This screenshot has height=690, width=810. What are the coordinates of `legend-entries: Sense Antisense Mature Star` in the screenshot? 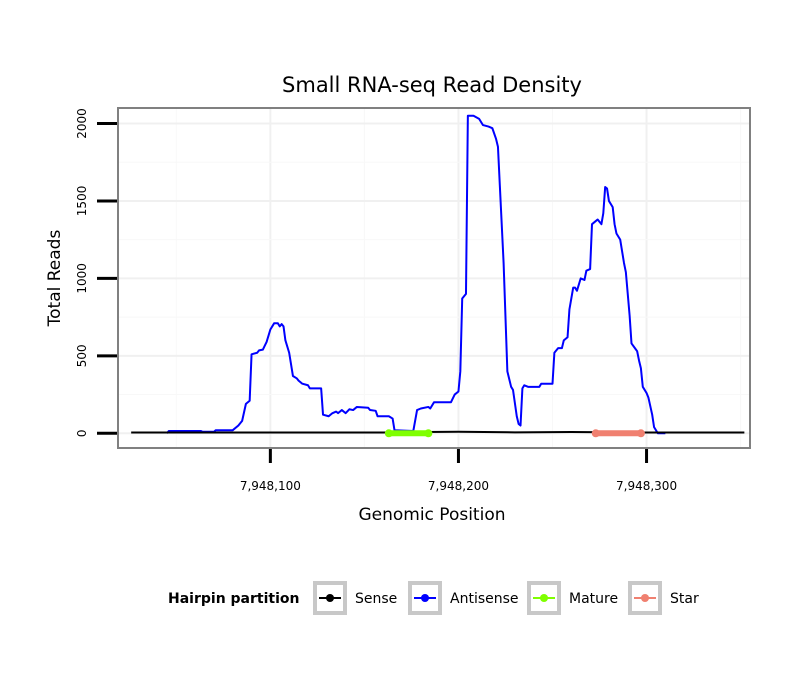 It's located at (506, 598).